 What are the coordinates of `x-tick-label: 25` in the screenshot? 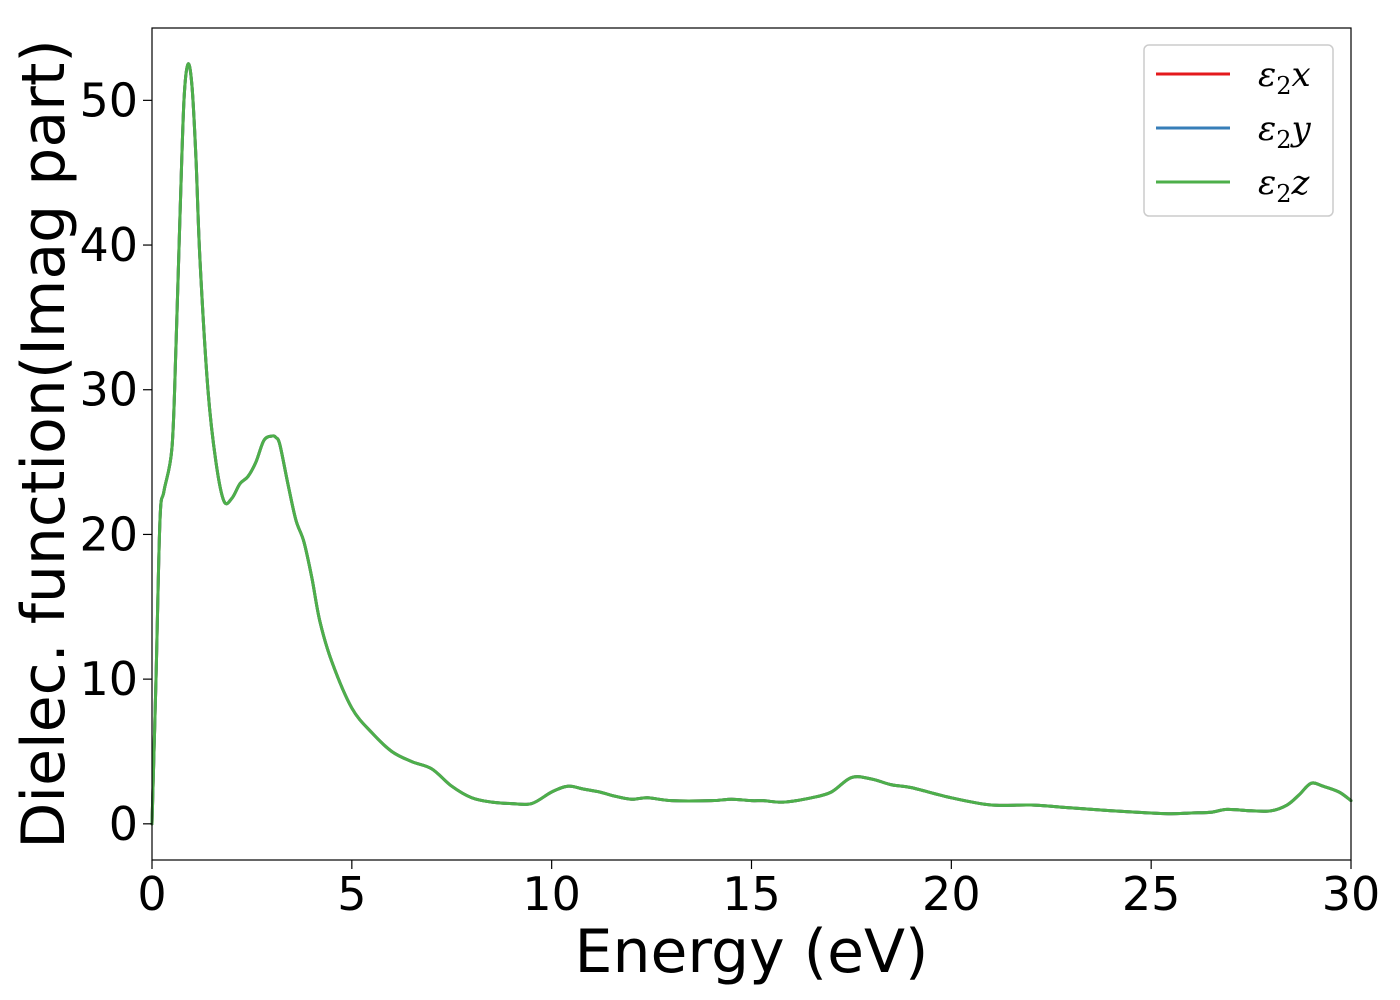 It's located at (1151, 894).